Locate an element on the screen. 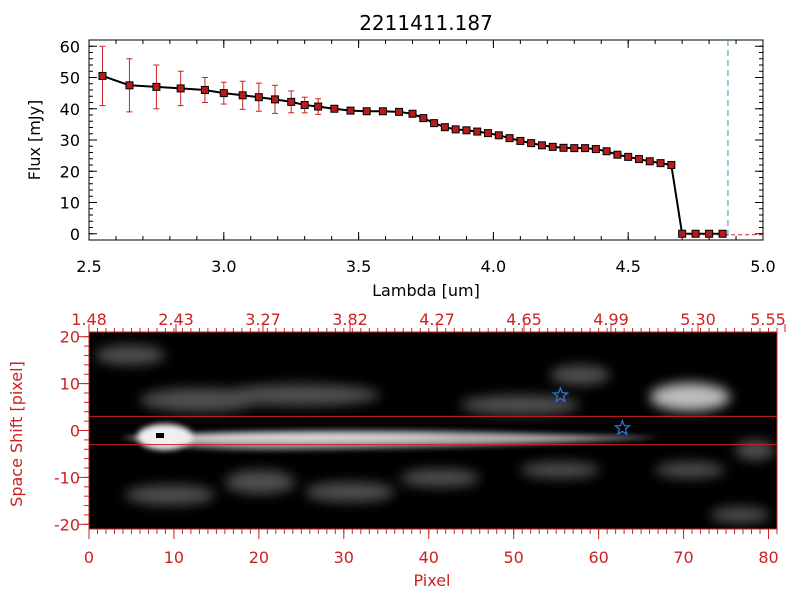 The image size is (800, 600). spectrum-title: 2211411.187 is located at coordinates (426, 23).